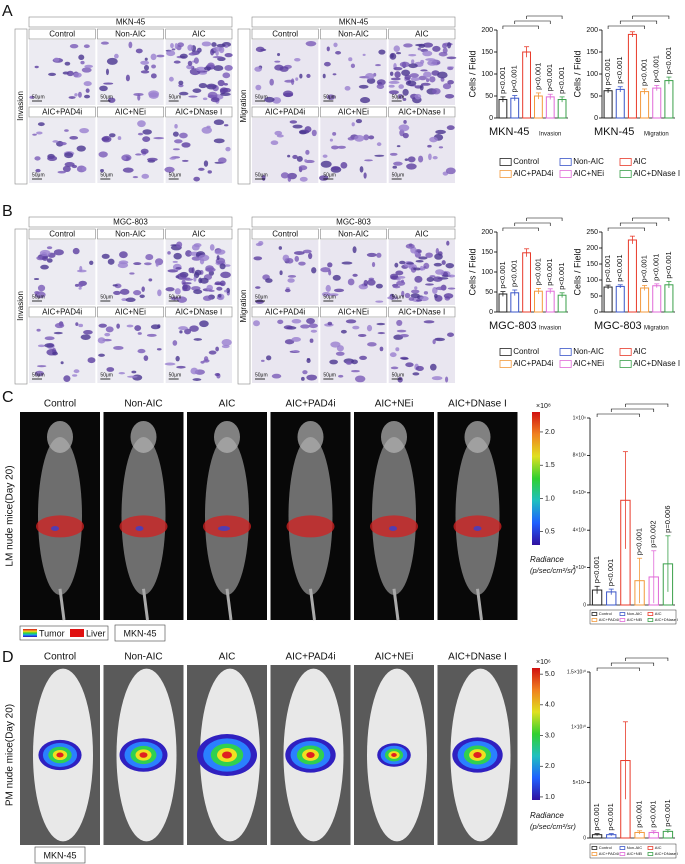 The width and height of the screenshot is (685, 864). Describe the element at coordinates (592, 30) in the screenshot. I see `y-tick-label: 200` at that location.